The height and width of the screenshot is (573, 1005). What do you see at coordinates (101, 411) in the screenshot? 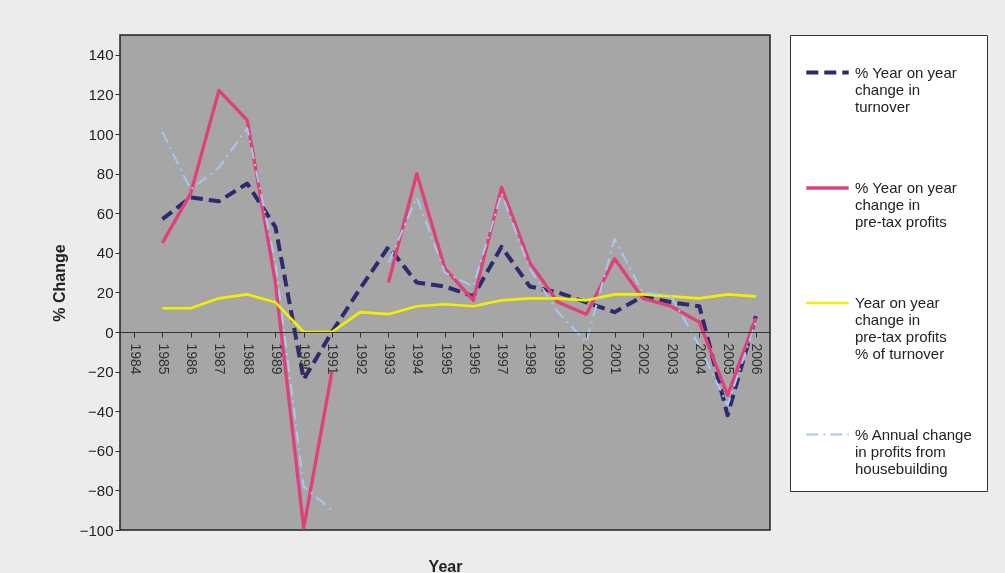
I see `y-tick-label: −40` at bounding box center [101, 411].